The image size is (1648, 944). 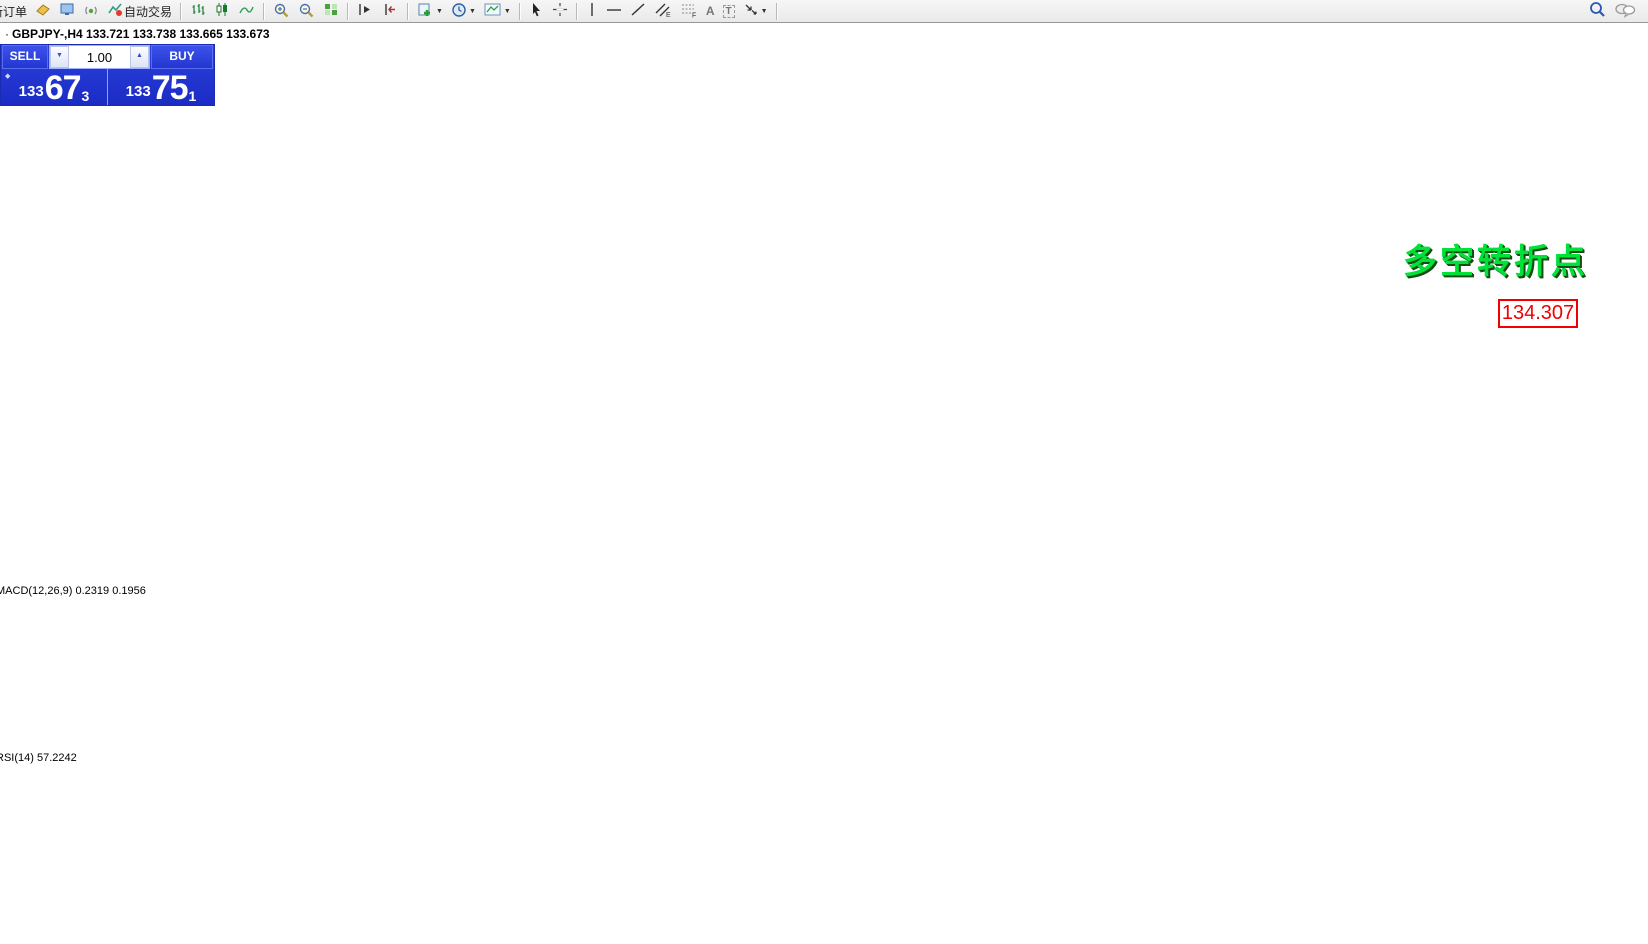 I want to click on period-button: ▼, so click(x=463, y=11).